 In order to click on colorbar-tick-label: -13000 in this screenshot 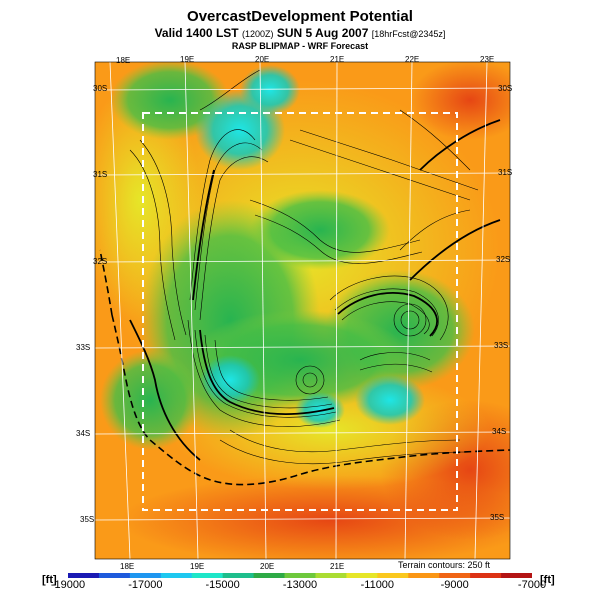, I will do `click(300, 585)`.